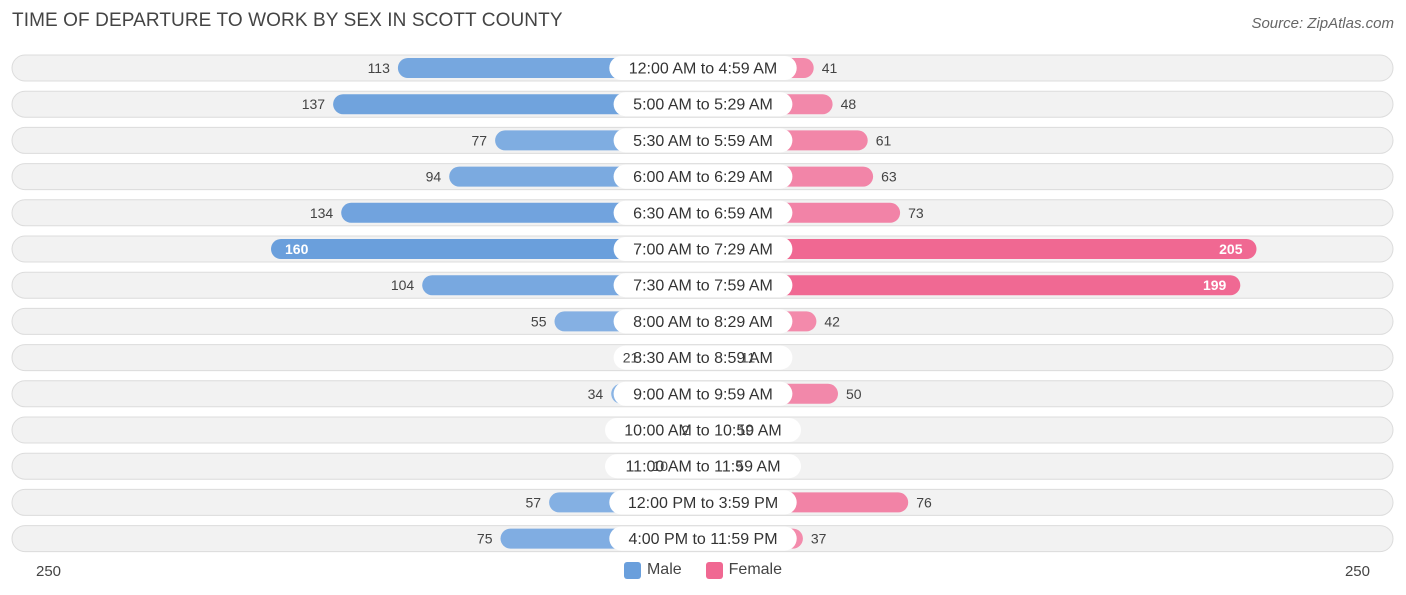 This screenshot has width=1406, height=595. Describe the element at coordinates (830, 68) in the screenshot. I see `value-label-female: 41` at that location.